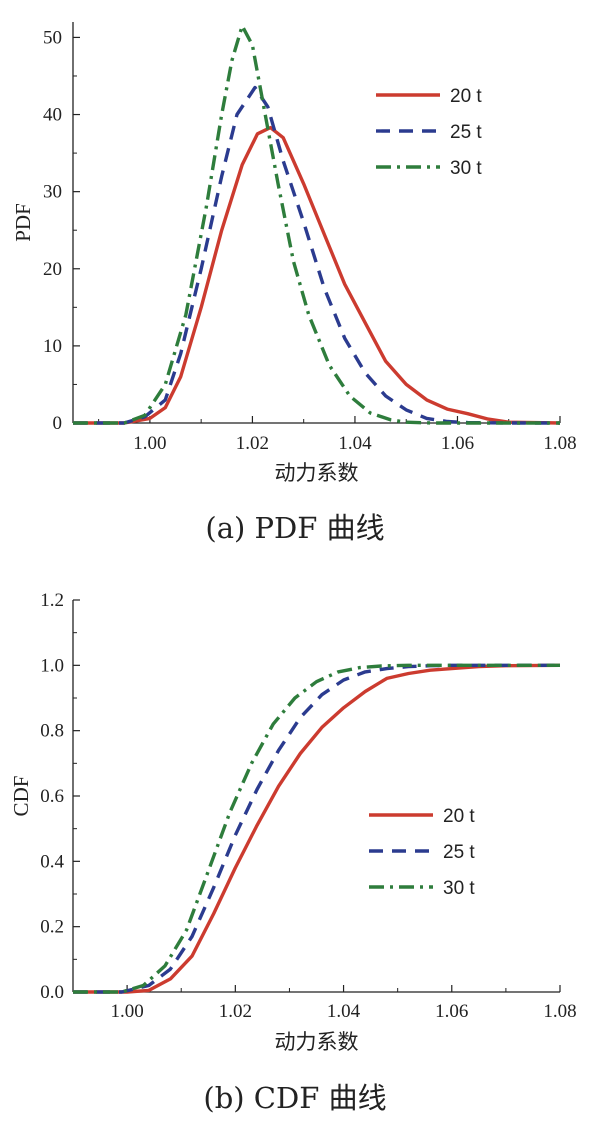  I want to click on y-tick-label: 20, so click(52, 269).